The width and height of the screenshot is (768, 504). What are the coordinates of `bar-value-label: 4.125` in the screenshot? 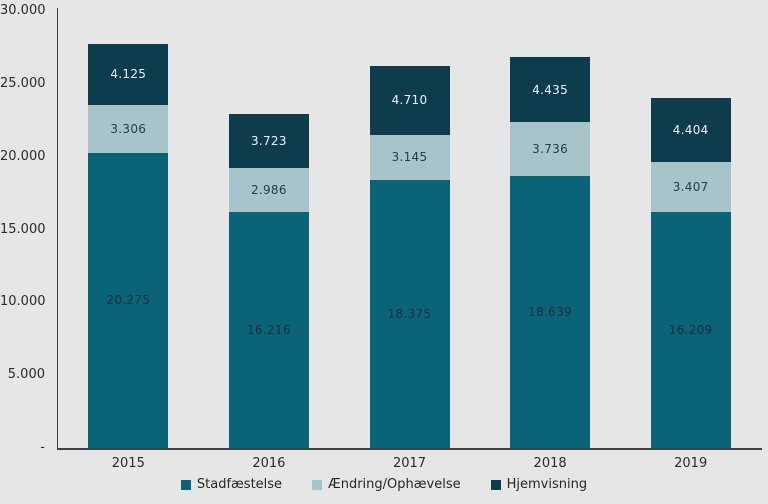 It's located at (128, 74).